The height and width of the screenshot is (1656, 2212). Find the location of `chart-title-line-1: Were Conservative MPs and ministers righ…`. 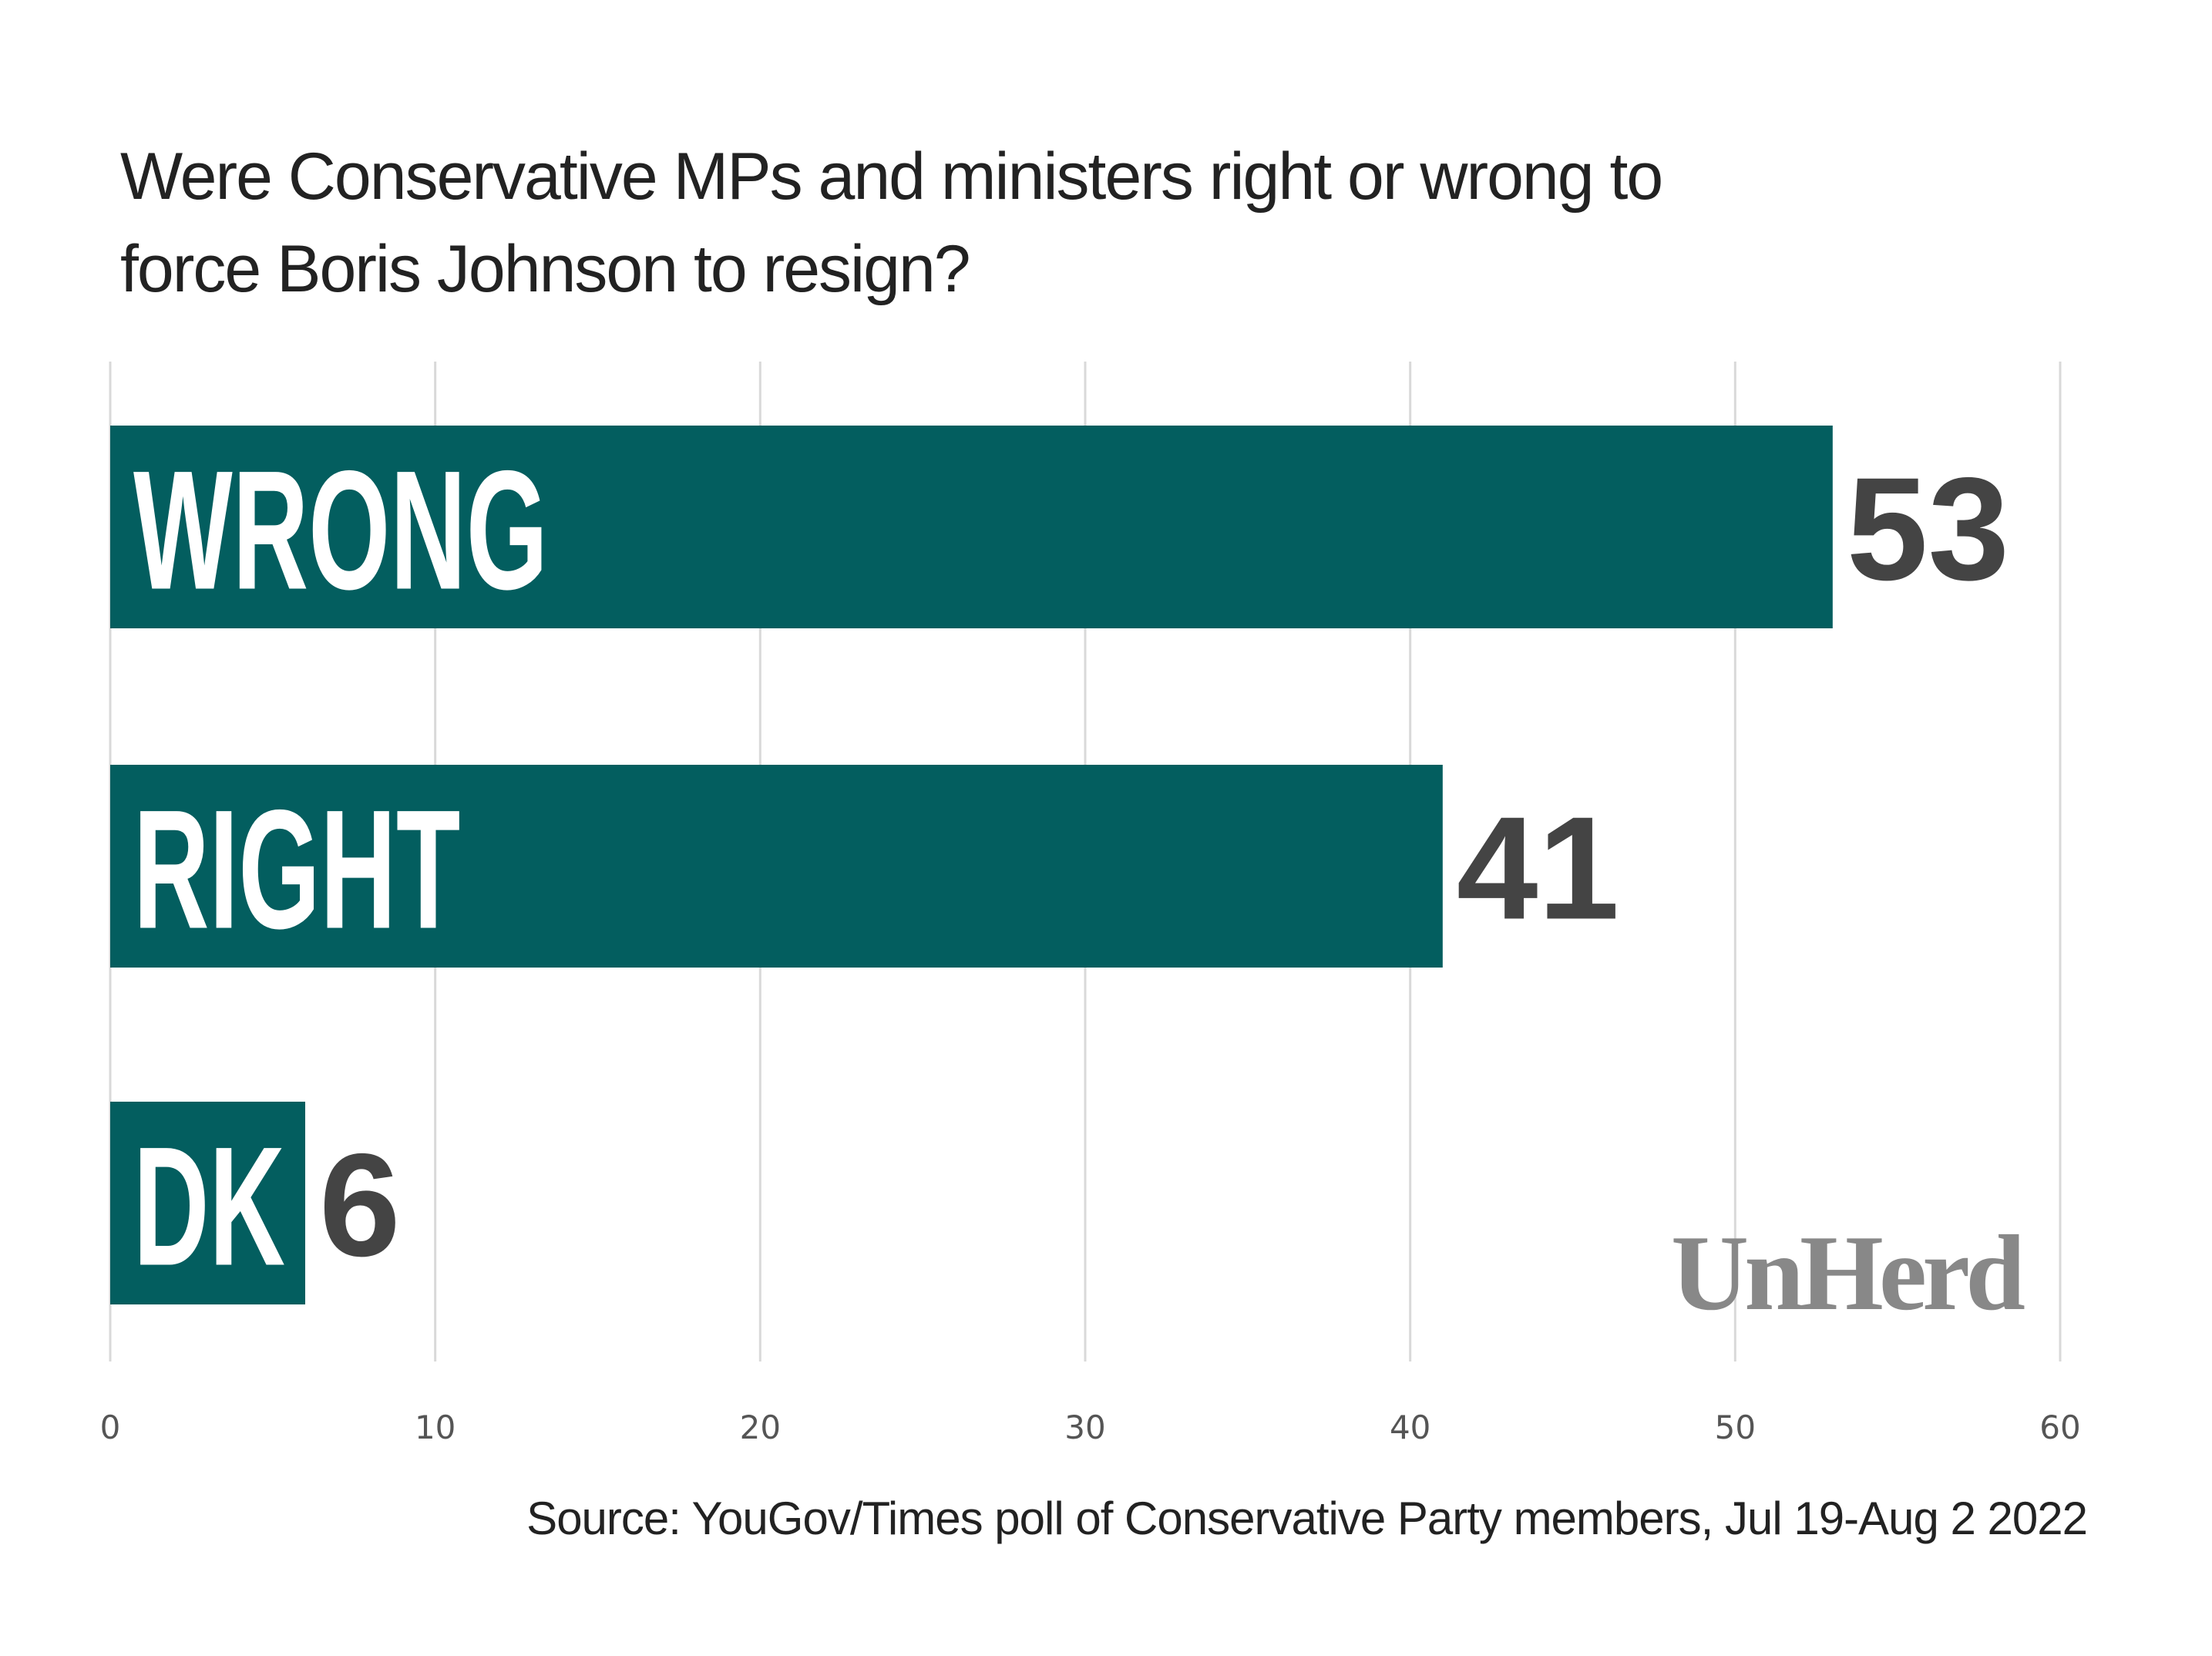

chart-title-line-1: Were Conservative MPs and ministers righ… is located at coordinates (891, 177).